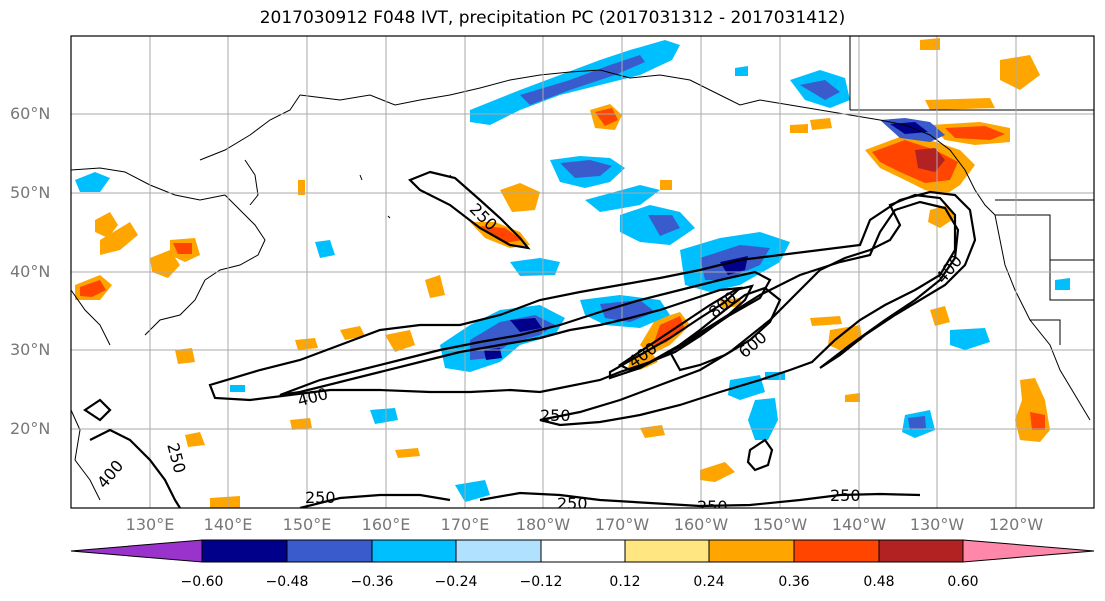  What do you see at coordinates (287, 582) in the screenshot?
I see `colorbar-tick: −0.48` at bounding box center [287, 582].